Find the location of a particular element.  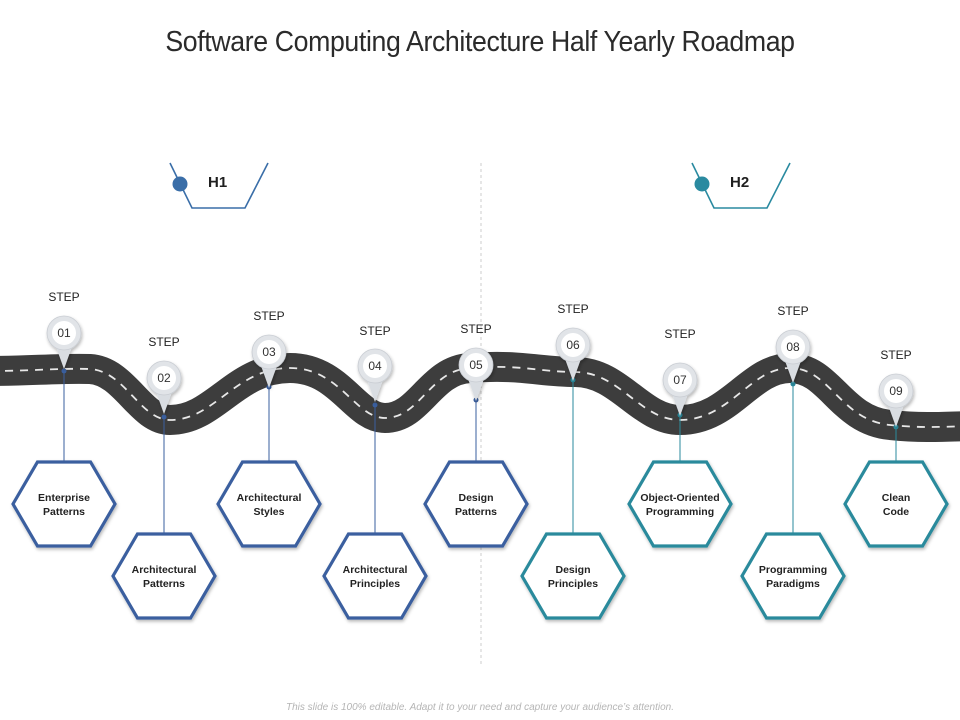

roadmap-step-03: 03 STEP Architectural Styles is located at coordinates (269, 428).